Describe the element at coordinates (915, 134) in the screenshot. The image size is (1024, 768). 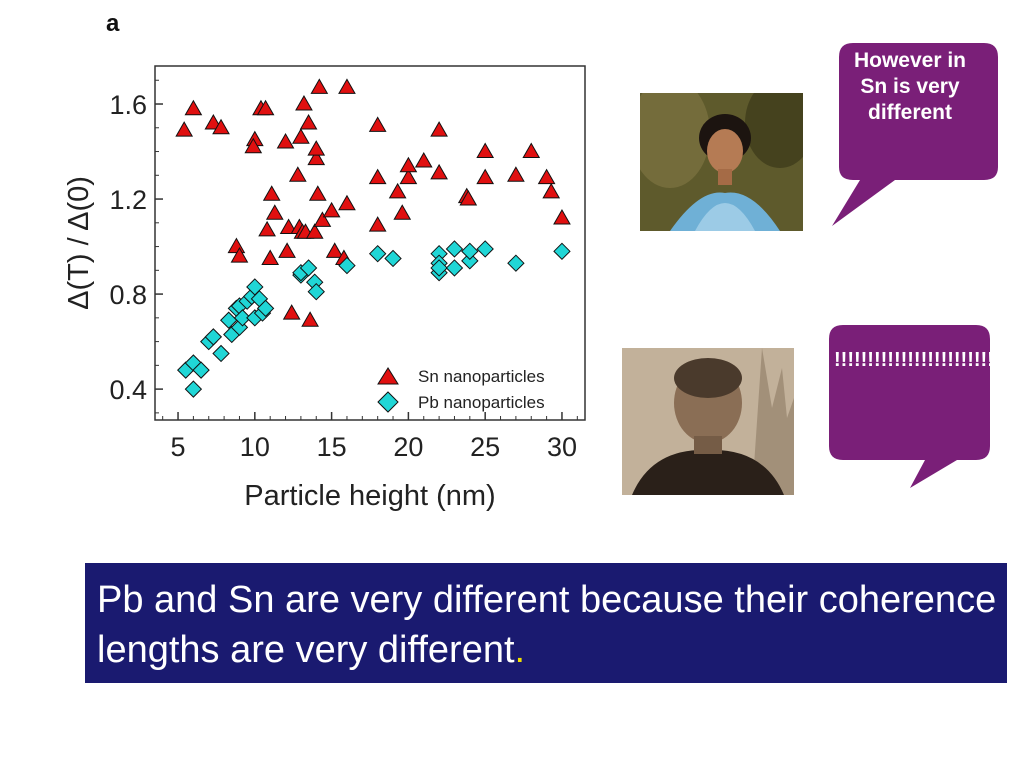
I see `speech-bubble-1-shape` at that location.